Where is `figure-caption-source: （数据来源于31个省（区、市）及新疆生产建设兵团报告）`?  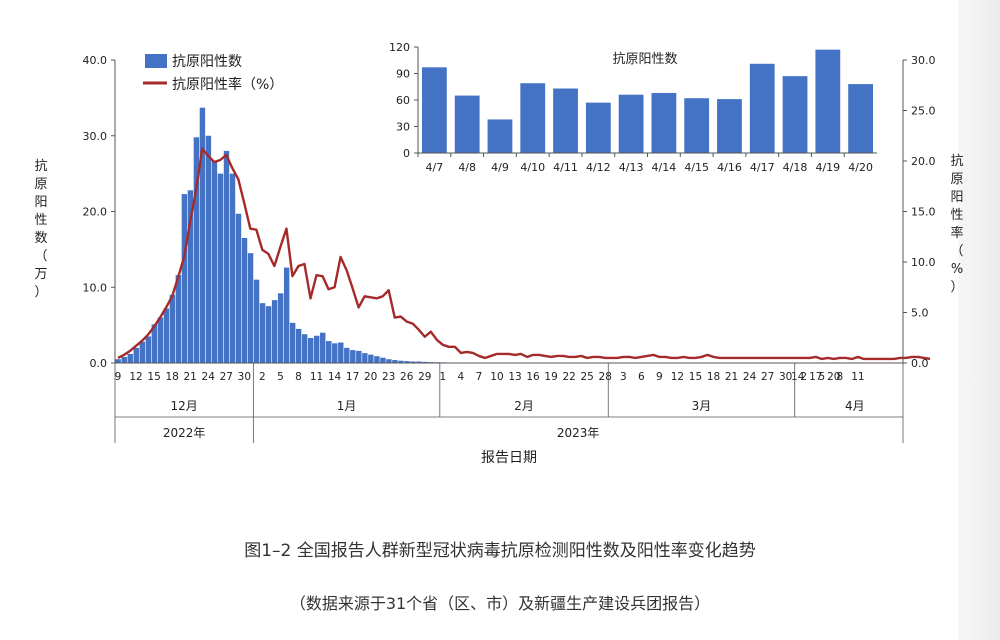
figure-caption-source: （数据来源于31个省（区、市）及新疆生产建设兵团报告） is located at coordinates (500, 603).